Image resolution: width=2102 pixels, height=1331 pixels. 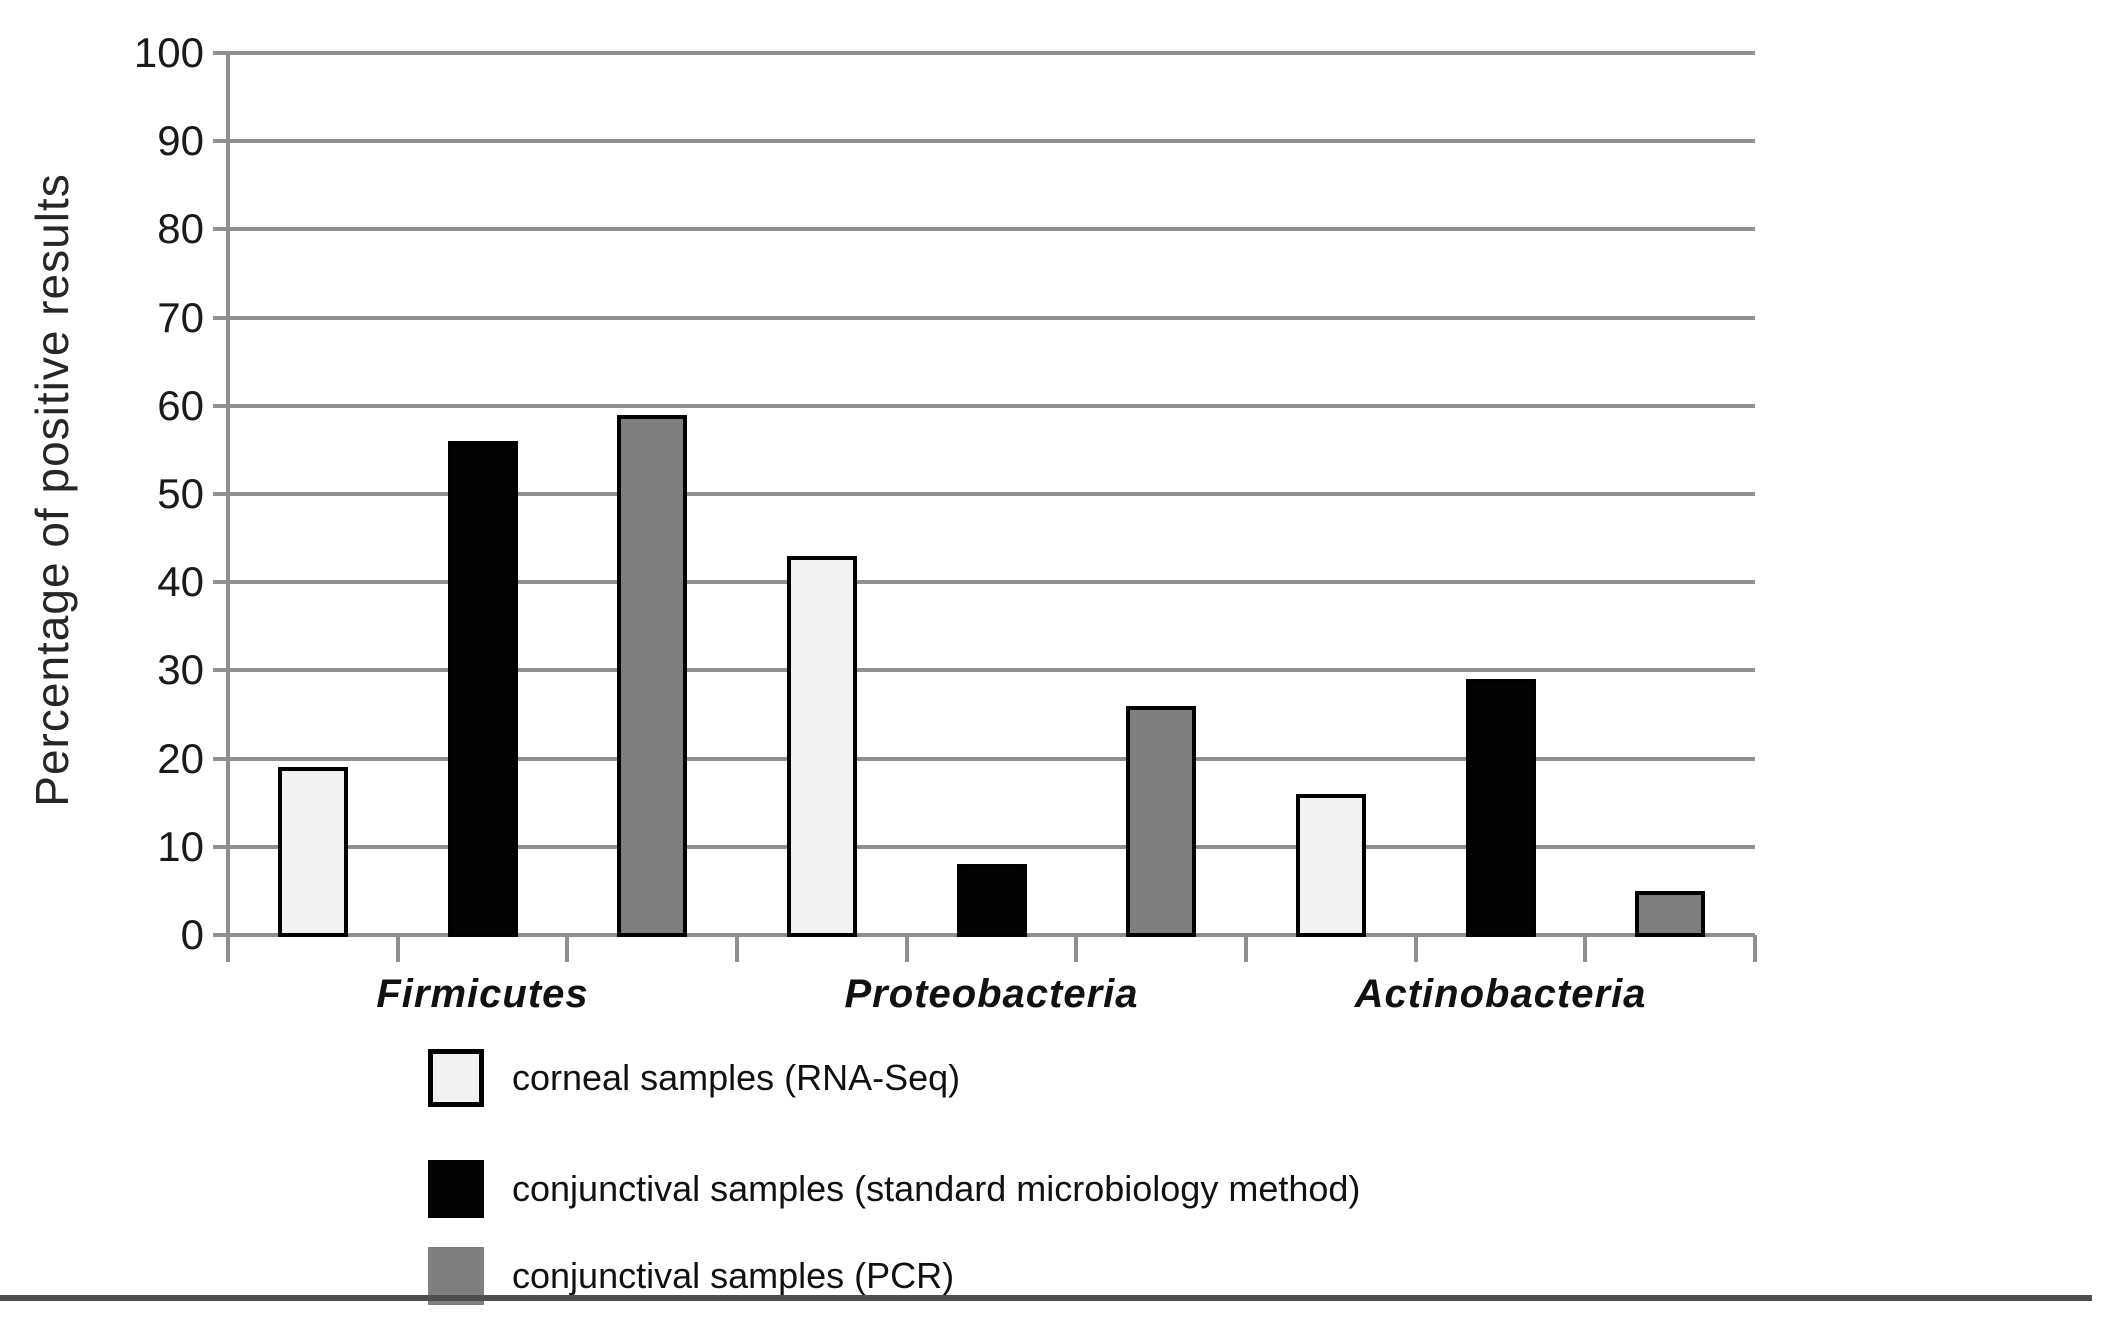 What do you see at coordinates (192, 934) in the screenshot?
I see `y-tick-label: 0` at bounding box center [192, 934].